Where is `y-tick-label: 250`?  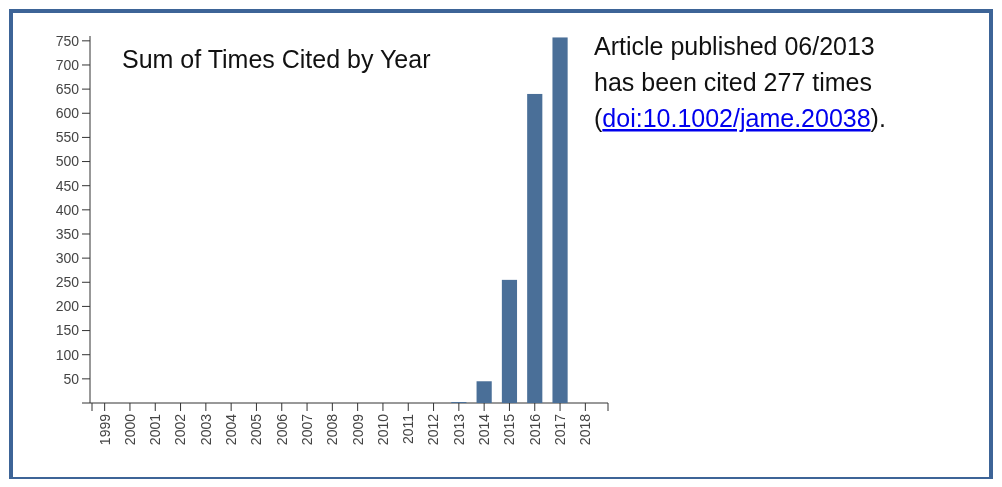 y-tick-label: 250 is located at coordinates (67, 282).